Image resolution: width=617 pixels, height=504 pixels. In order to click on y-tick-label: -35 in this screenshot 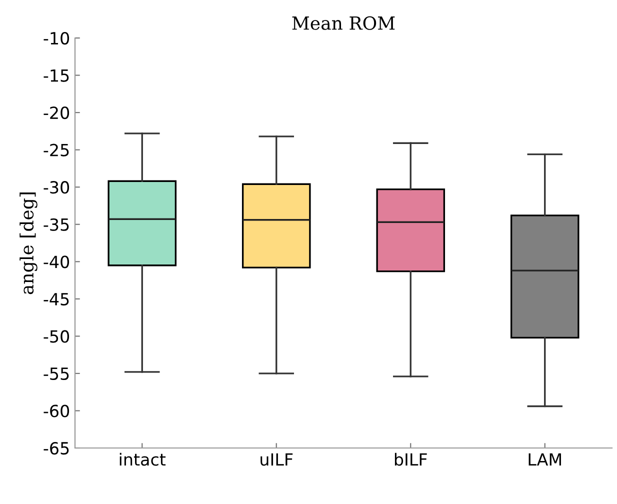, I will do `click(56, 224)`.